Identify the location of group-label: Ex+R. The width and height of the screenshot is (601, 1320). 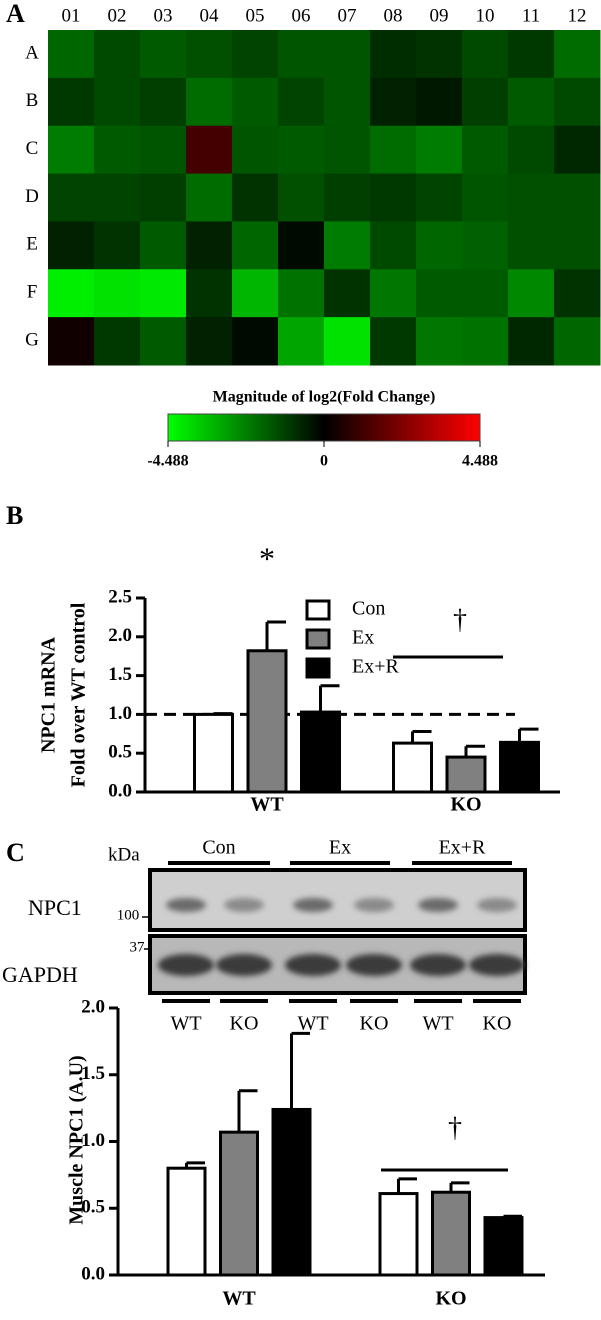
(462, 848).